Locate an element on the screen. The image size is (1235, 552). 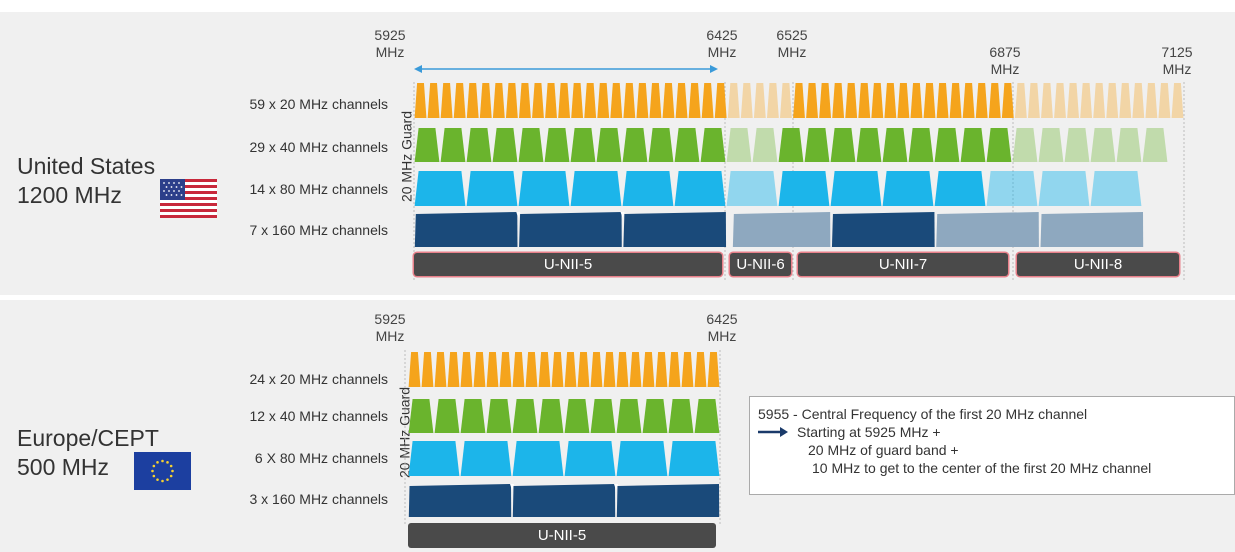
us-span-arrow-right-head is located at coordinates (714, 69).